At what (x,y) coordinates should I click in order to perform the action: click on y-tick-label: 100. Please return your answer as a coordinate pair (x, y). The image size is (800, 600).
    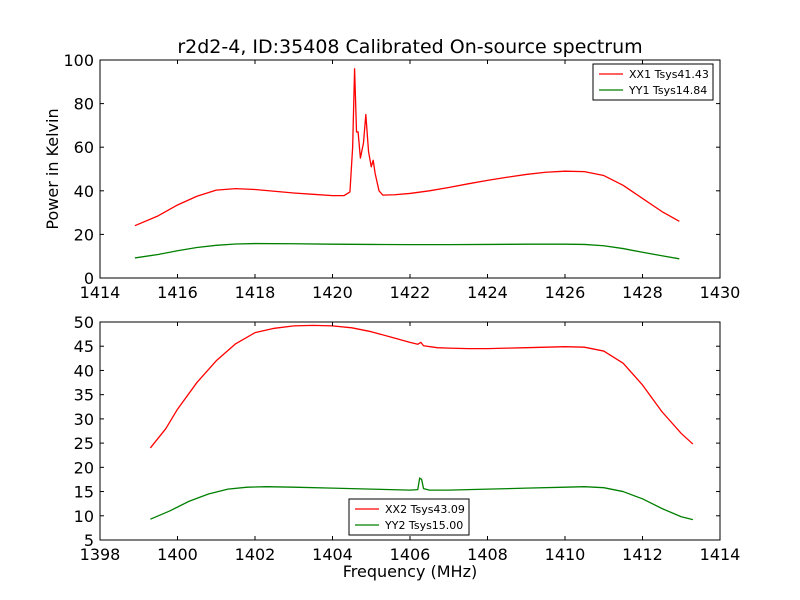
    Looking at the image, I should click on (78, 60).